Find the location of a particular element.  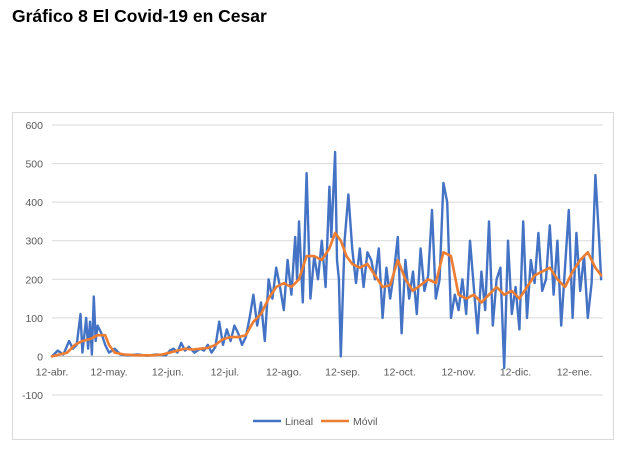

legend: Lineal Móvil is located at coordinates (315, 422).